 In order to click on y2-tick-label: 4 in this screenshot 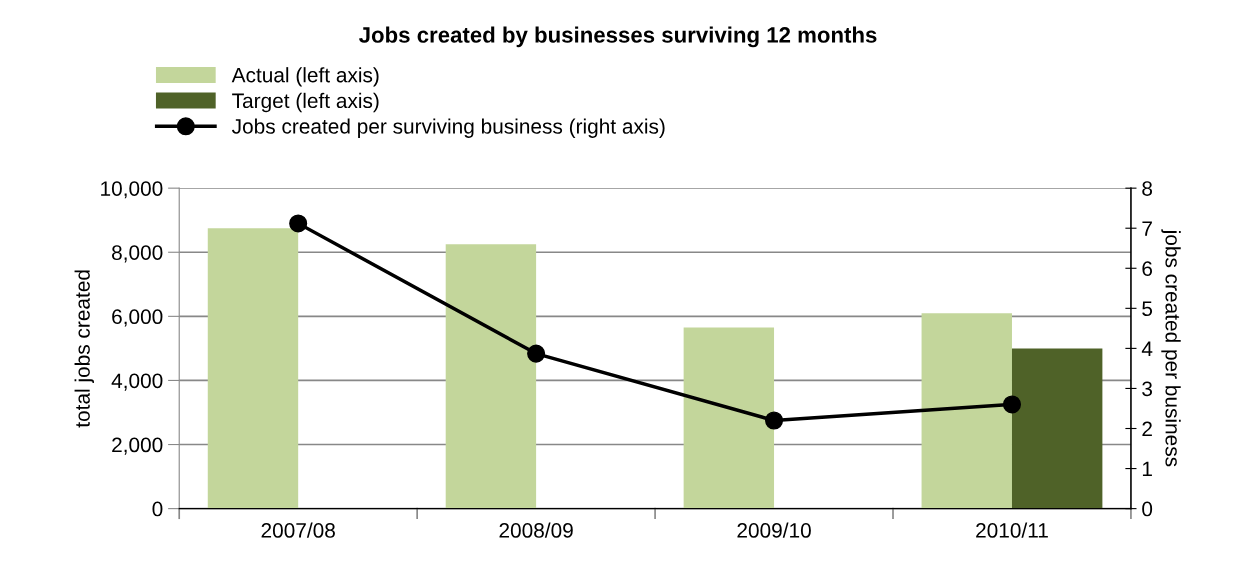, I will do `click(1147, 348)`.